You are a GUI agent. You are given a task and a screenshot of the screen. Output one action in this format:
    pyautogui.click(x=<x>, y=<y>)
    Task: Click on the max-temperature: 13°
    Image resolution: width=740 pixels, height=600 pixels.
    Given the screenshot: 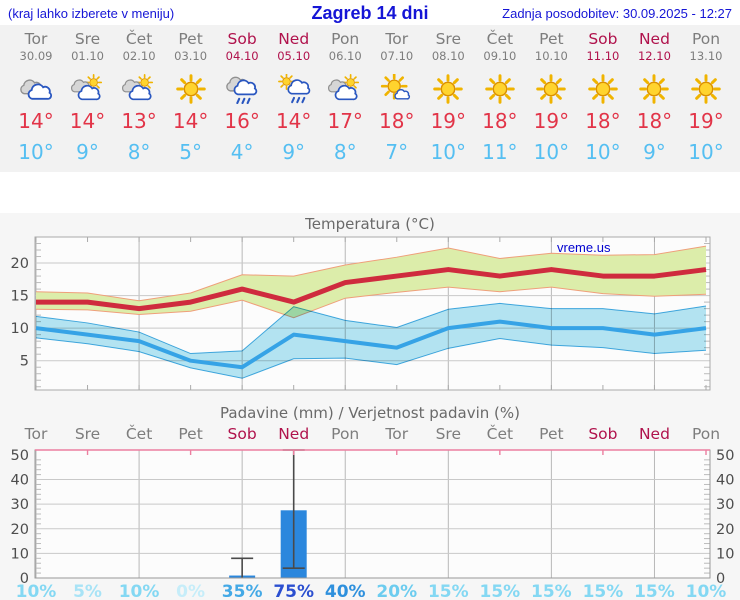 What is the action you would take?
    pyautogui.click(x=139, y=121)
    